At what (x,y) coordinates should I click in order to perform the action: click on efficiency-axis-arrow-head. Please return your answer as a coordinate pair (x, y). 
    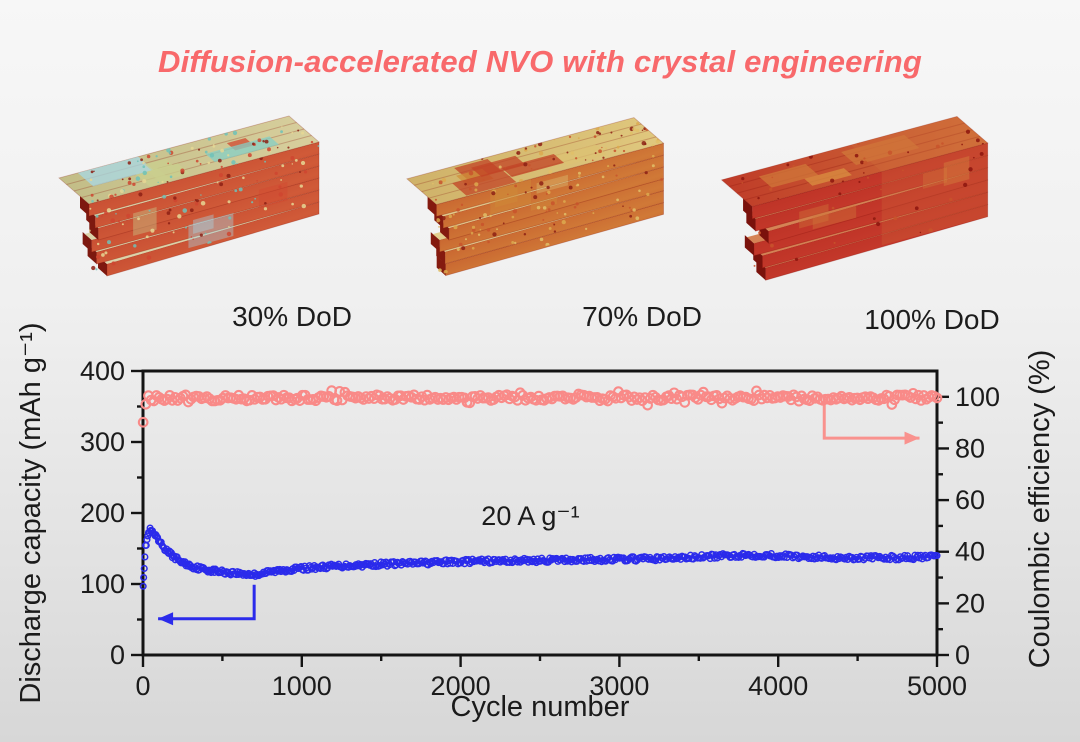
    Looking at the image, I should click on (912, 438).